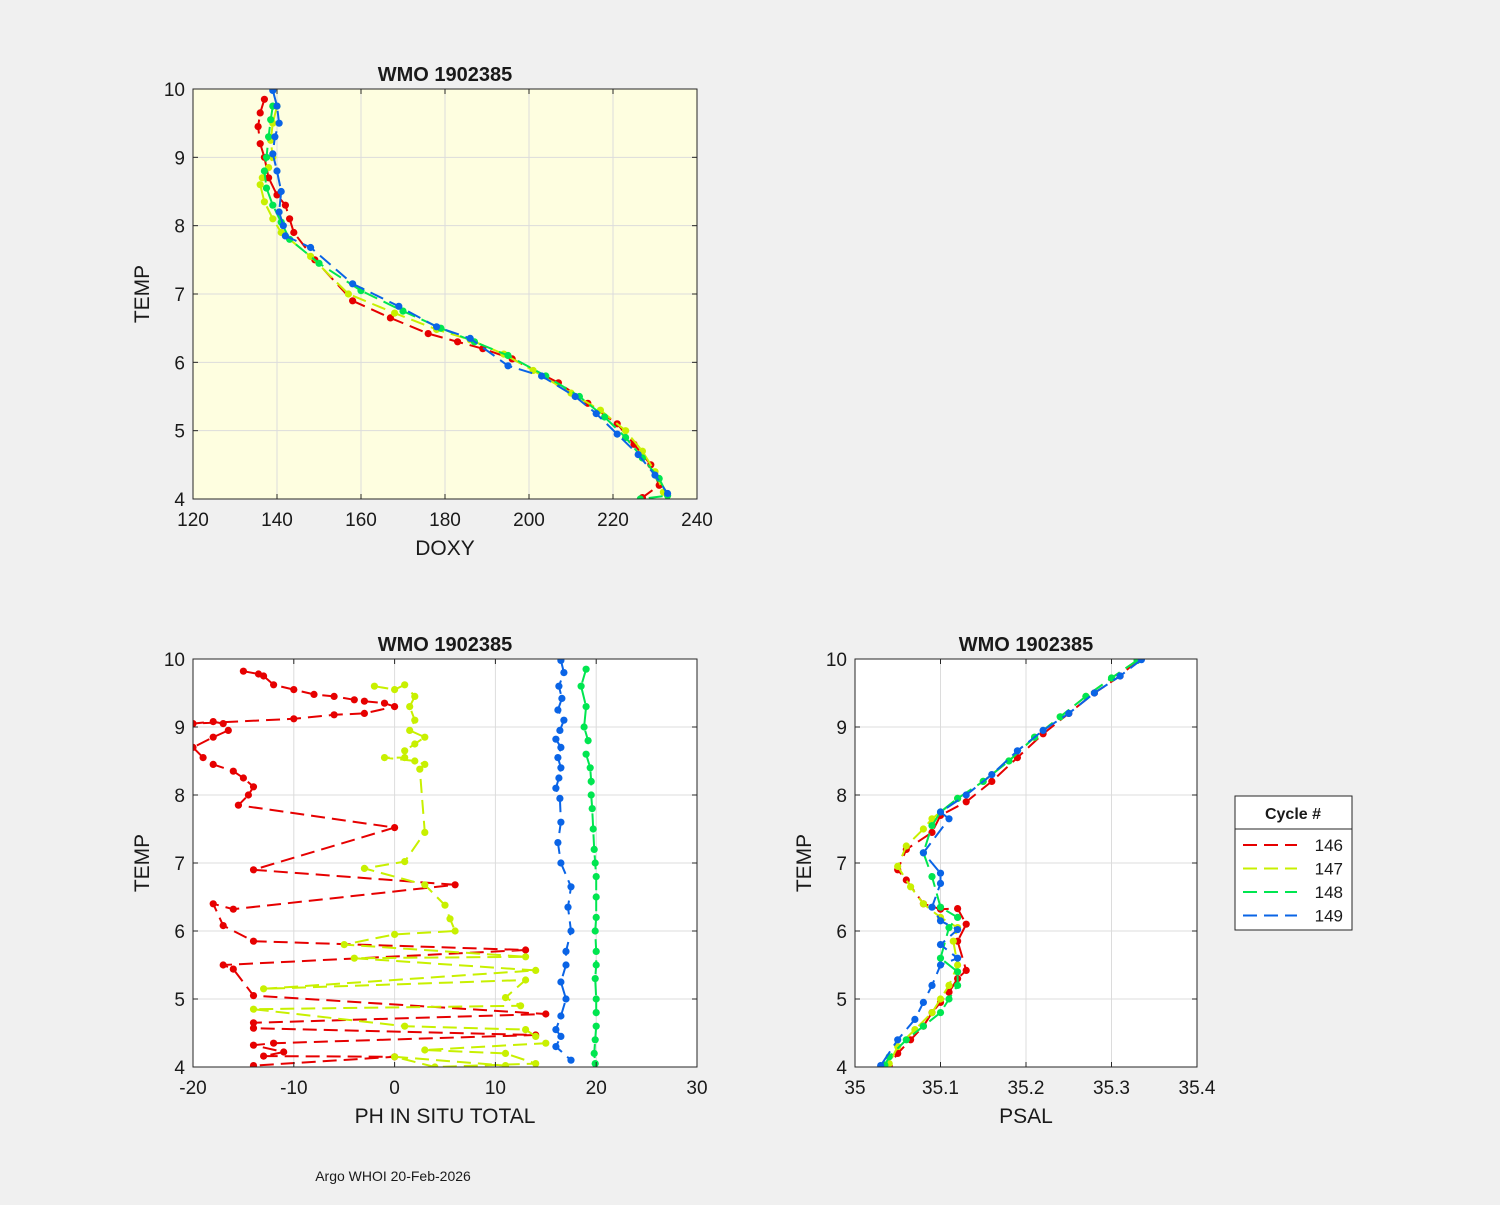  I want to click on y-tick-label: 10, so click(174, 90).